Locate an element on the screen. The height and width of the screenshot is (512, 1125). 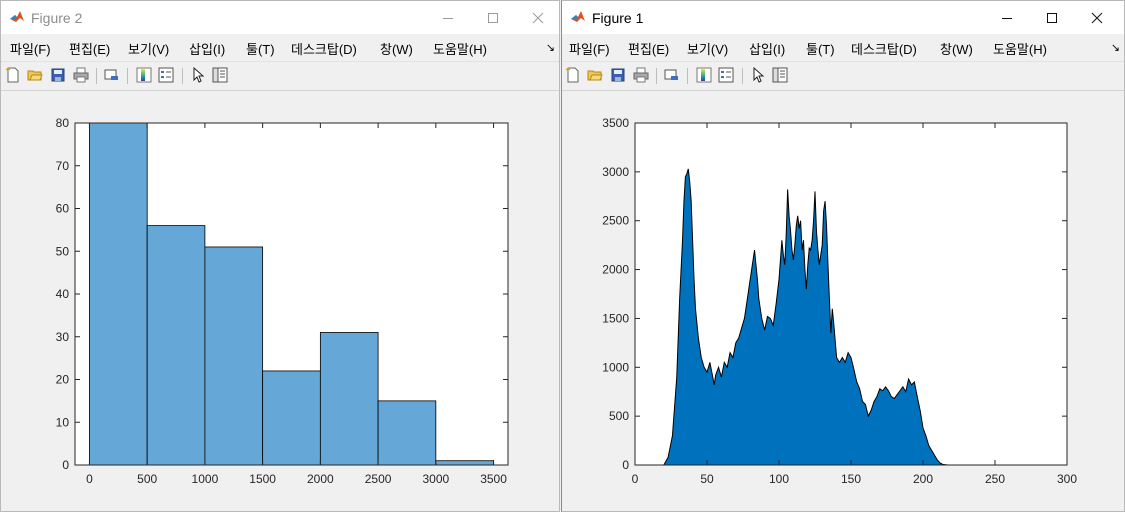
y-tick-label: 2000 is located at coordinates (615, 270).